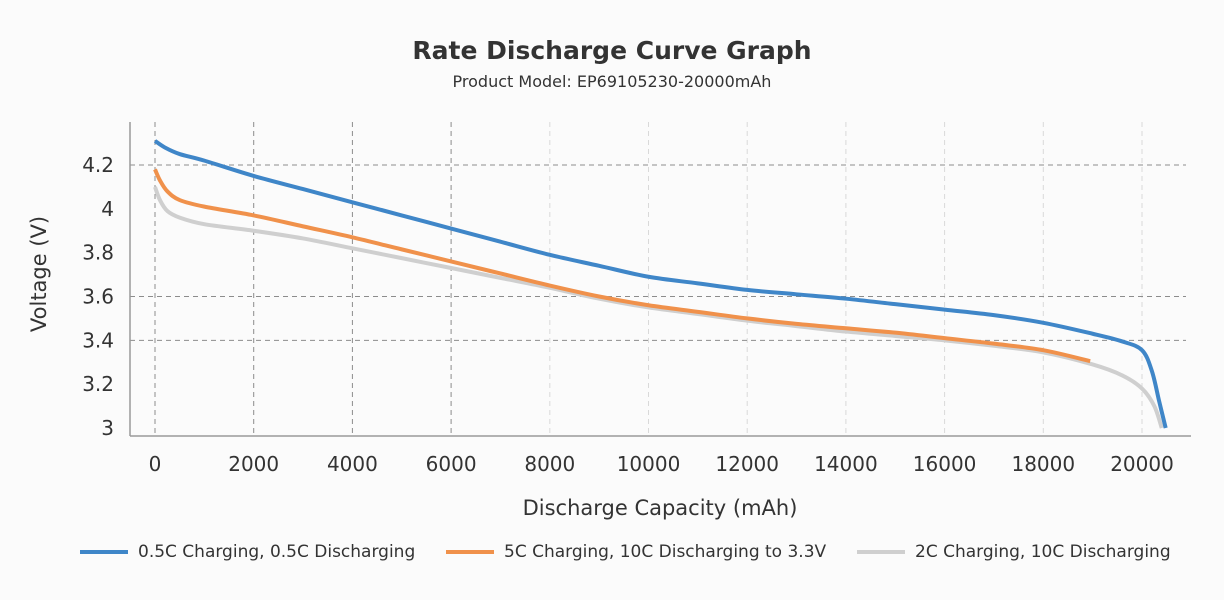 The image size is (1224, 600). I want to click on x-tick-label: 8000, so click(549, 464).